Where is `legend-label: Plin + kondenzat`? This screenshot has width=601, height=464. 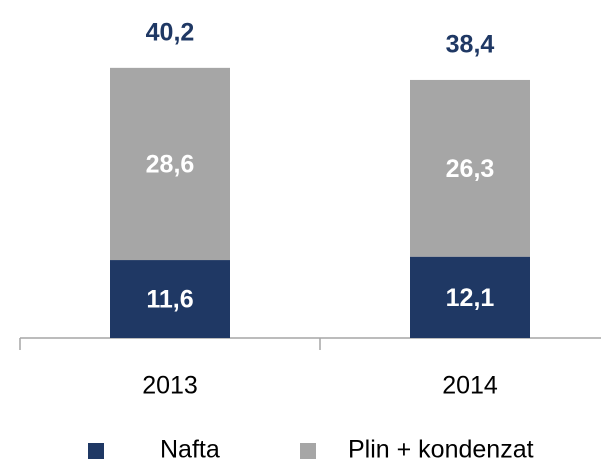 legend-label: Plin + kondenzat is located at coordinates (441, 450).